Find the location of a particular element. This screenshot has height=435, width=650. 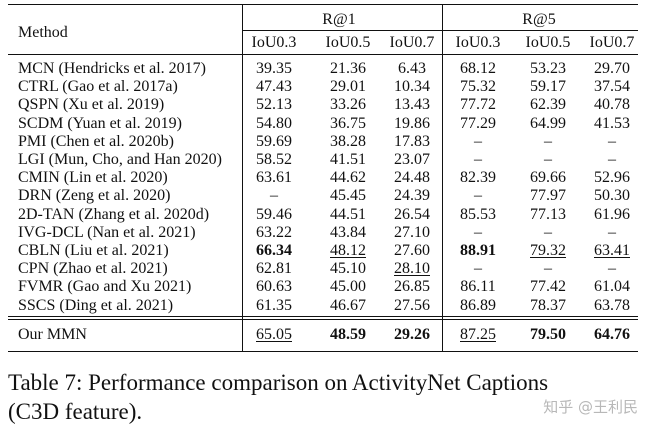

table-cell: 41.53 is located at coordinates (612, 123).